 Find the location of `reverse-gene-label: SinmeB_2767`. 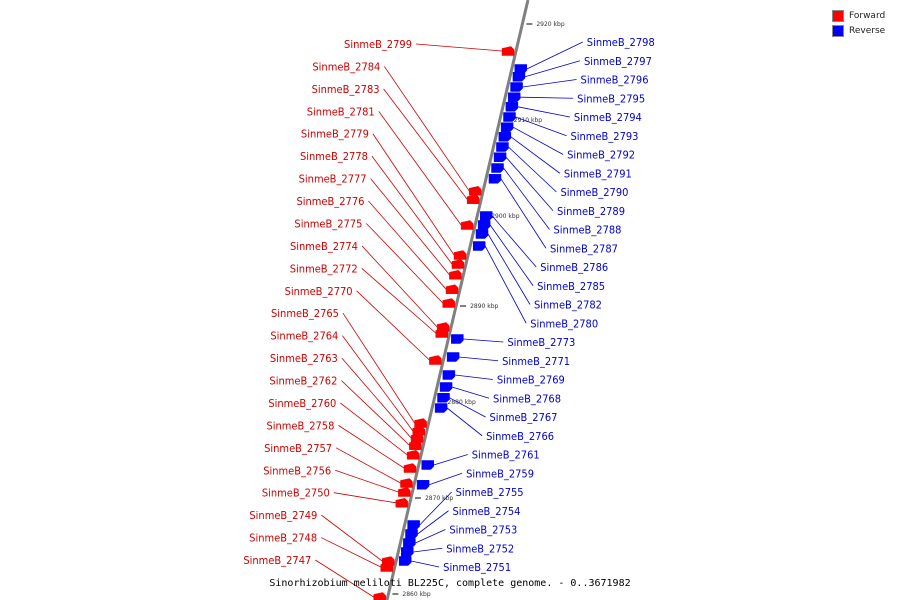

reverse-gene-label: SinmeB_2767 is located at coordinates (524, 417).